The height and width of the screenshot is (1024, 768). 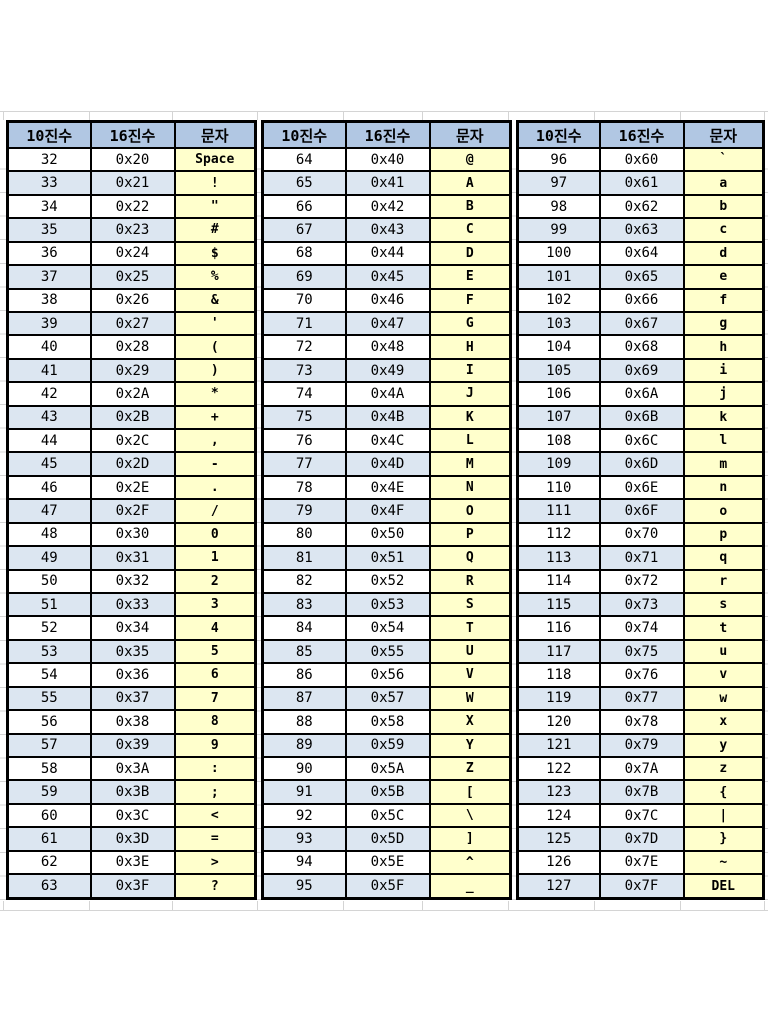 What do you see at coordinates (49, 534) in the screenshot?
I see `decimal-cell: 48` at bounding box center [49, 534].